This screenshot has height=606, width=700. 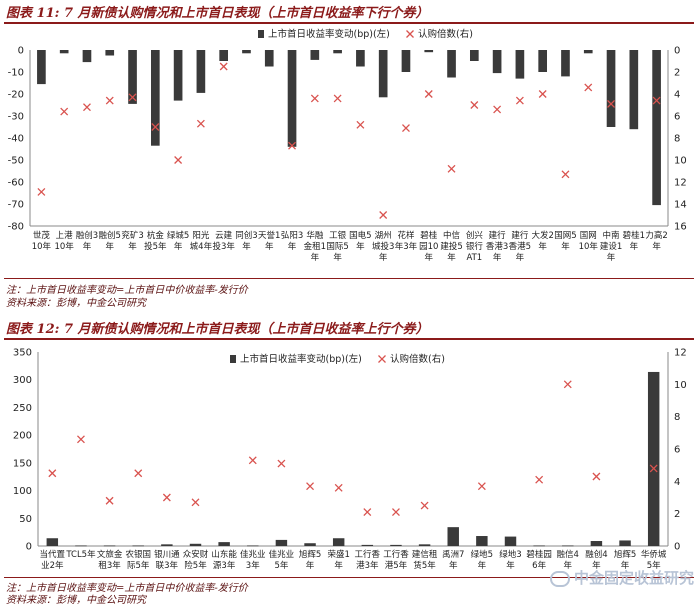 I want to click on figure-1-note-rule, so click(x=349, y=278).